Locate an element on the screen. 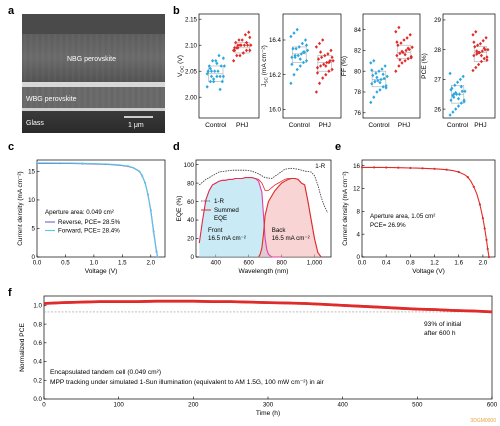  y-tick-label: 4 is located at coordinates (359, 234).